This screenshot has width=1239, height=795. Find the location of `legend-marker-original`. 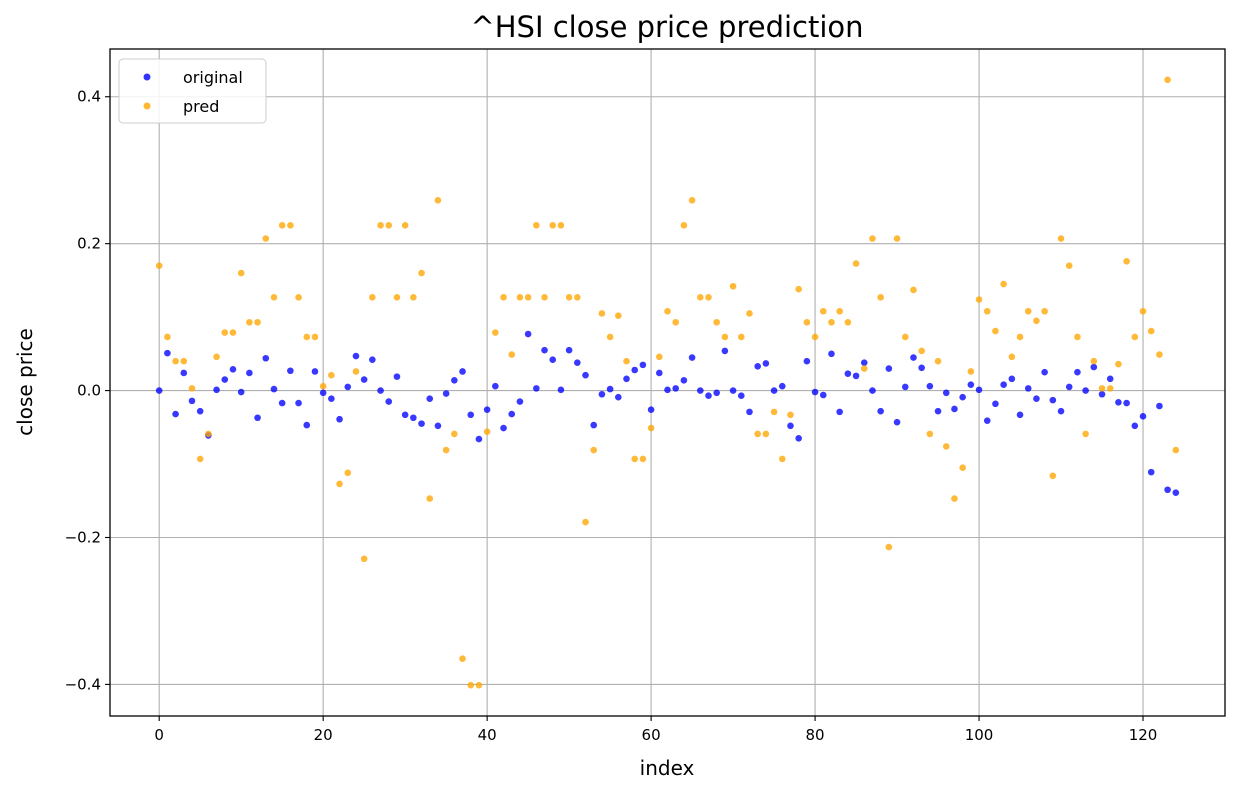

legend-marker-original is located at coordinates (147, 77).